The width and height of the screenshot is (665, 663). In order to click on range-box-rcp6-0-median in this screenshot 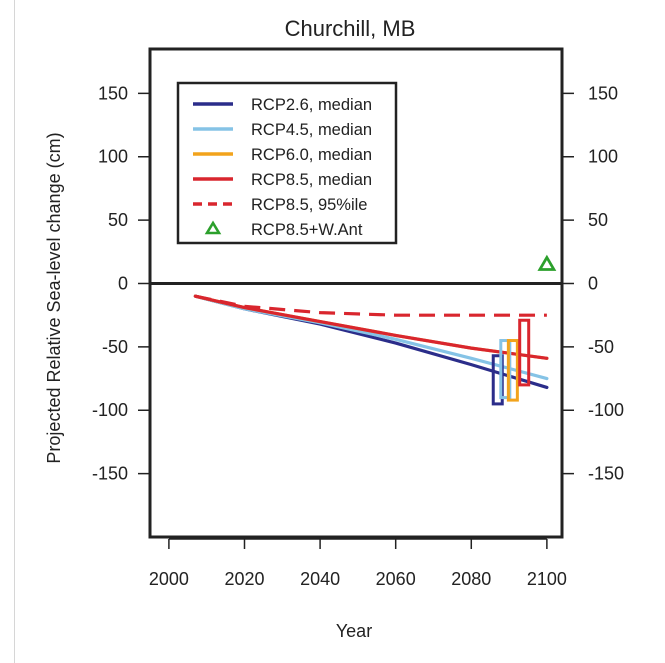, I will do `click(512, 370)`.